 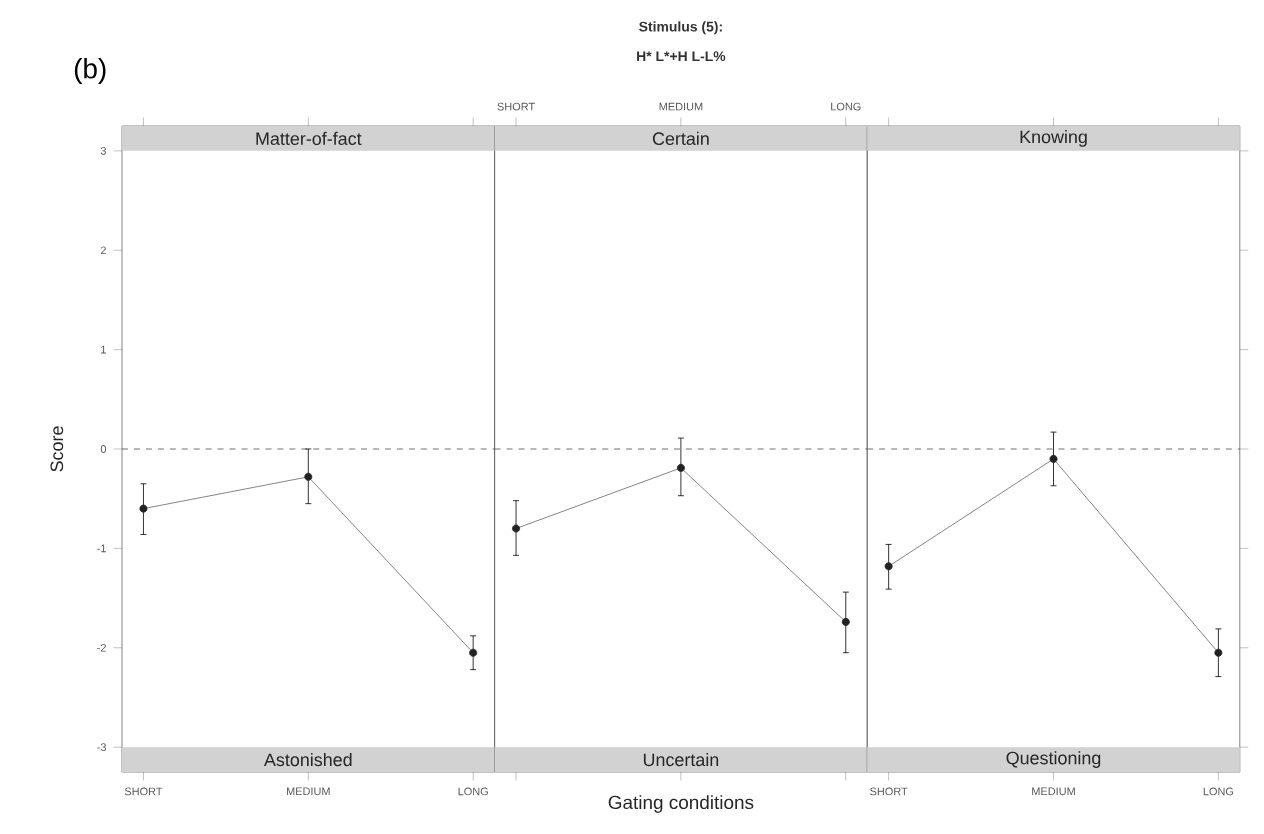 I want to click on x-axis-title: Gating conditions, so click(x=681, y=804).